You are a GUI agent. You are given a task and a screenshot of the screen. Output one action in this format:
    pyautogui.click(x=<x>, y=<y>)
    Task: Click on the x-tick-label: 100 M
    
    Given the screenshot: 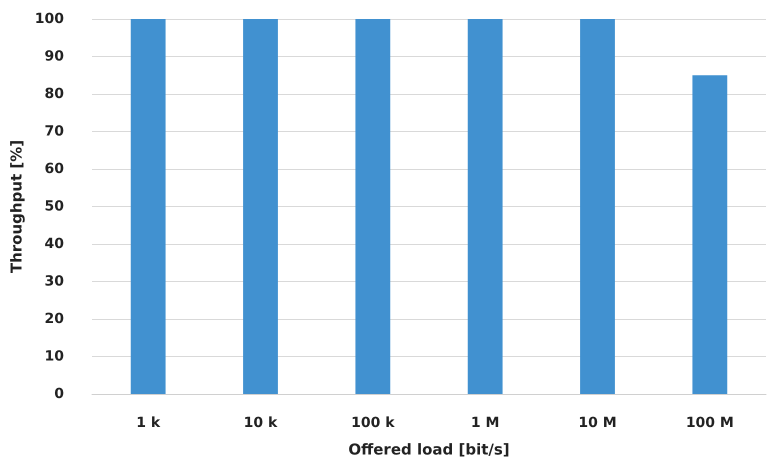 What is the action you would take?
    pyautogui.click(x=710, y=423)
    